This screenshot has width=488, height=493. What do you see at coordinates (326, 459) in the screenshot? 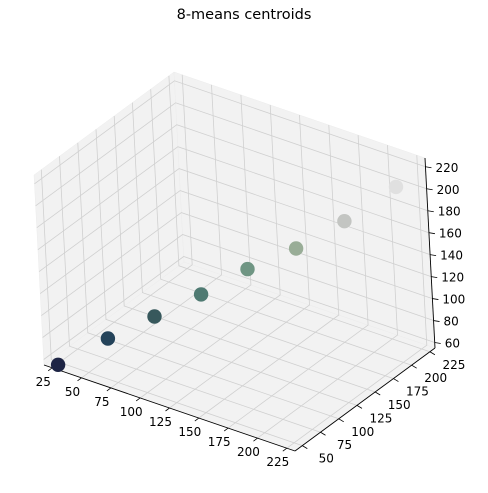
I see `y-tick-label: 50` at bounding box center [326, 459].